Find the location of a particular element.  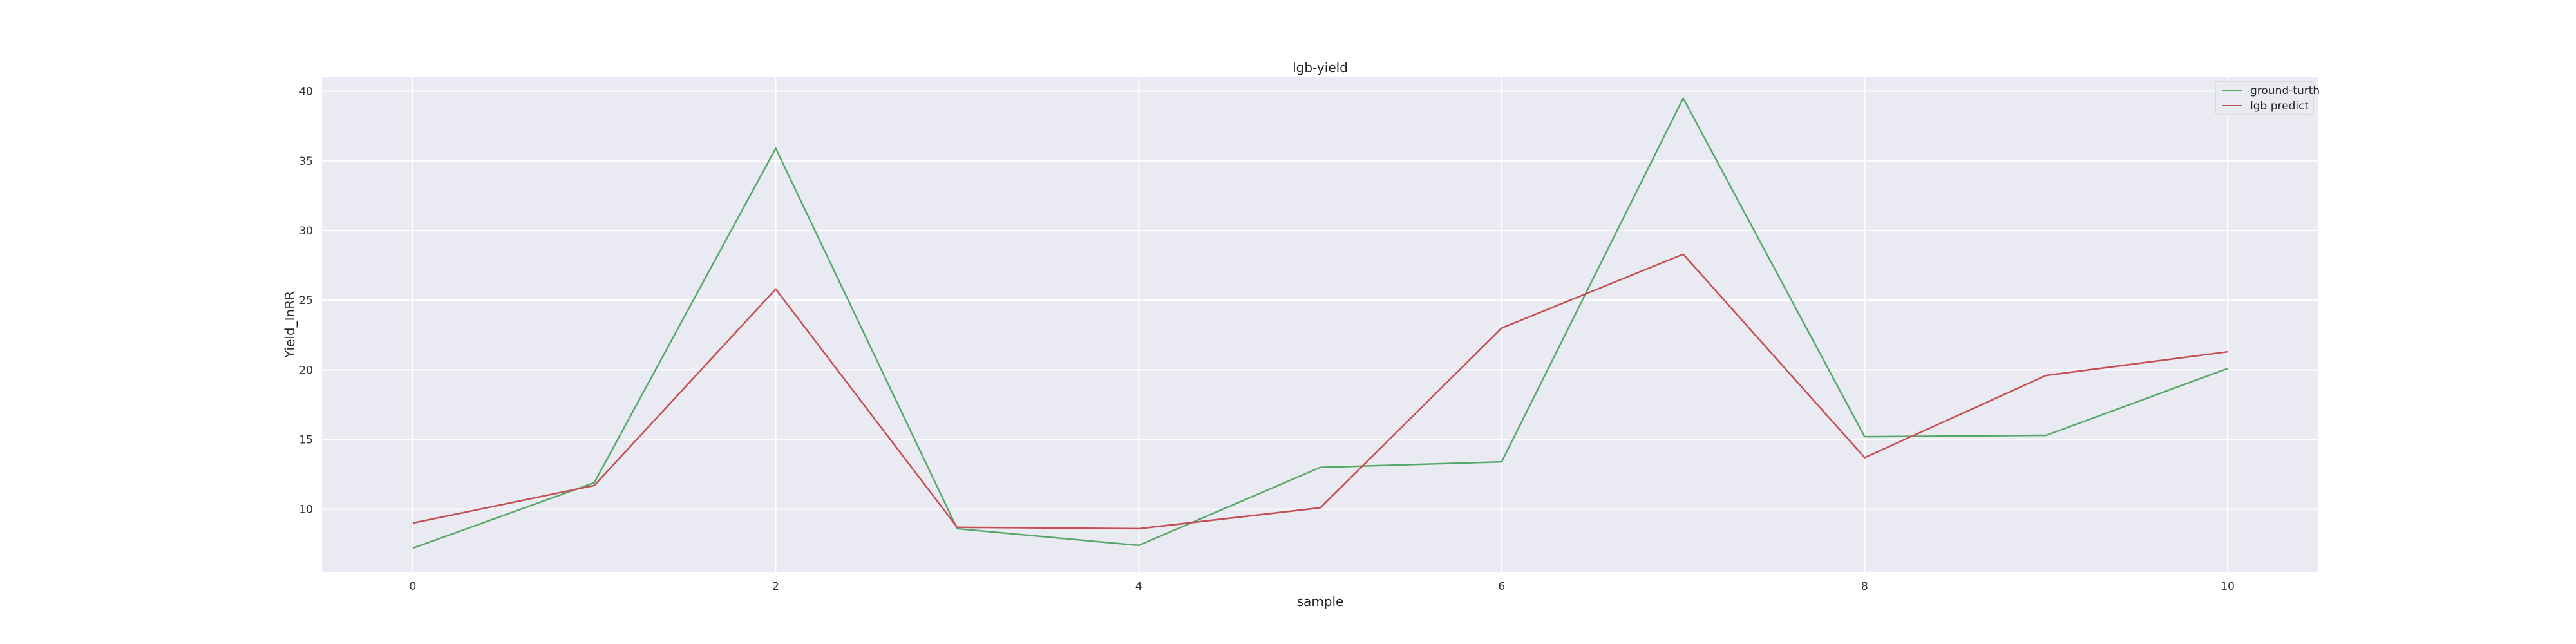

x-tick-label: 2 is located at coordinates (776, 587).